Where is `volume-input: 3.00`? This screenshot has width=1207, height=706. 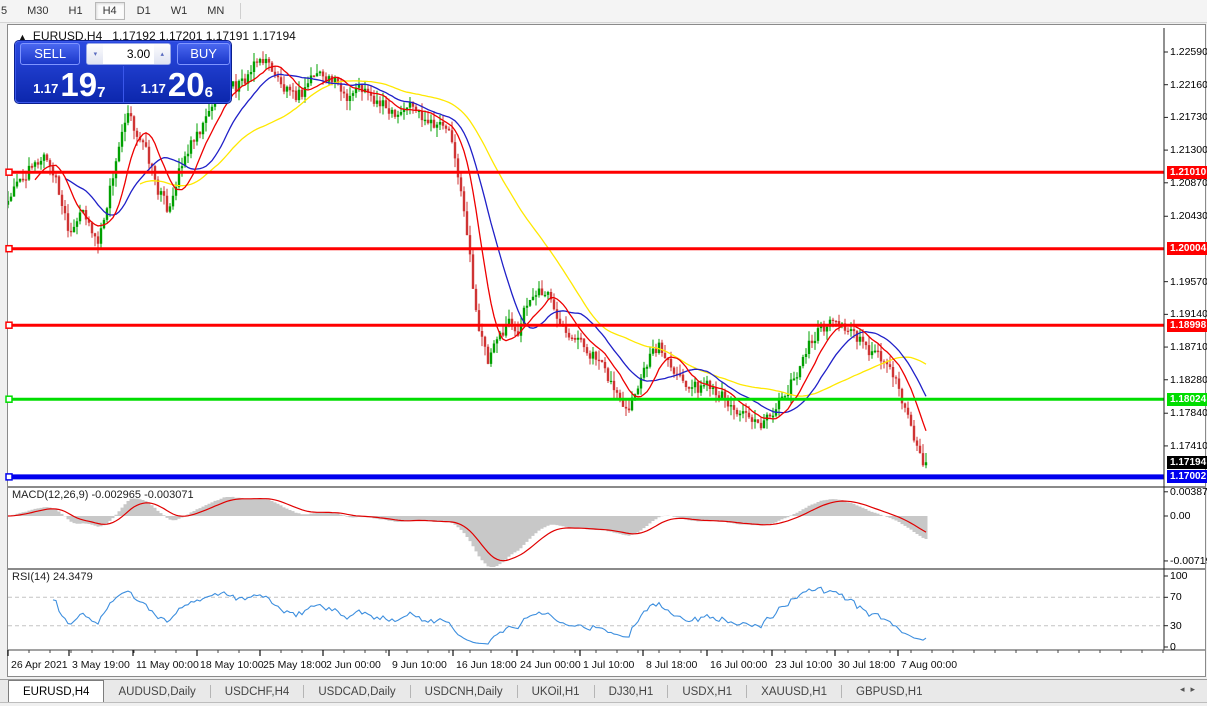 volume-input: 3.00 is located at coordinates (129, 54).